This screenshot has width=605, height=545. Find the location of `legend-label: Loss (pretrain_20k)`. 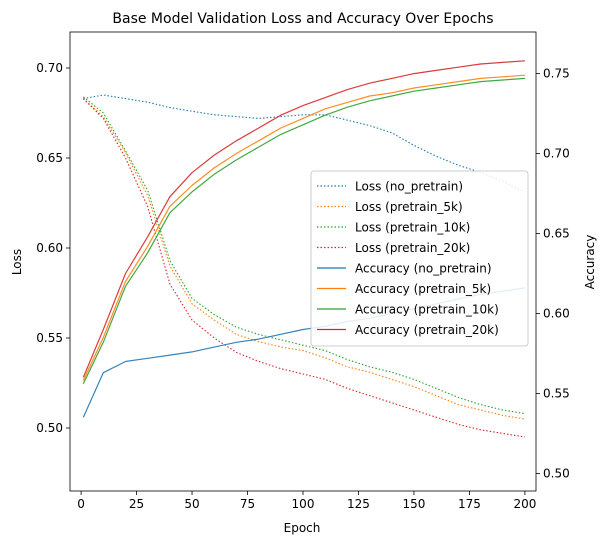

legend-label: Loss (pretrain_20k) is located at coordinates (412, 248).